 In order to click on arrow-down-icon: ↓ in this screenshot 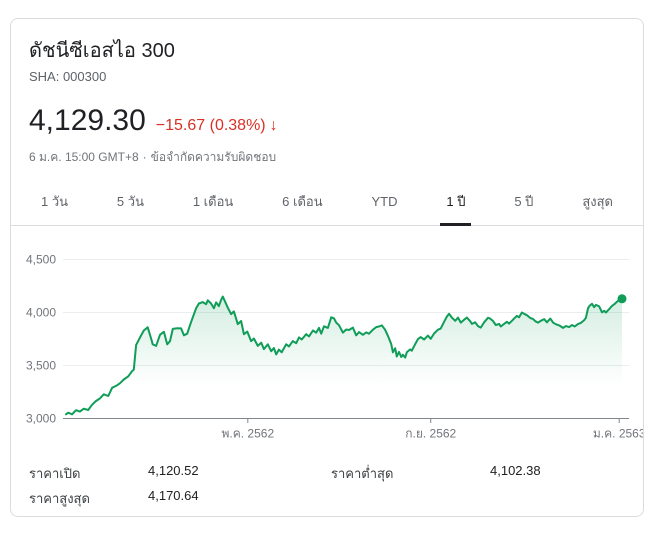, I will do `click(273, 125)`.